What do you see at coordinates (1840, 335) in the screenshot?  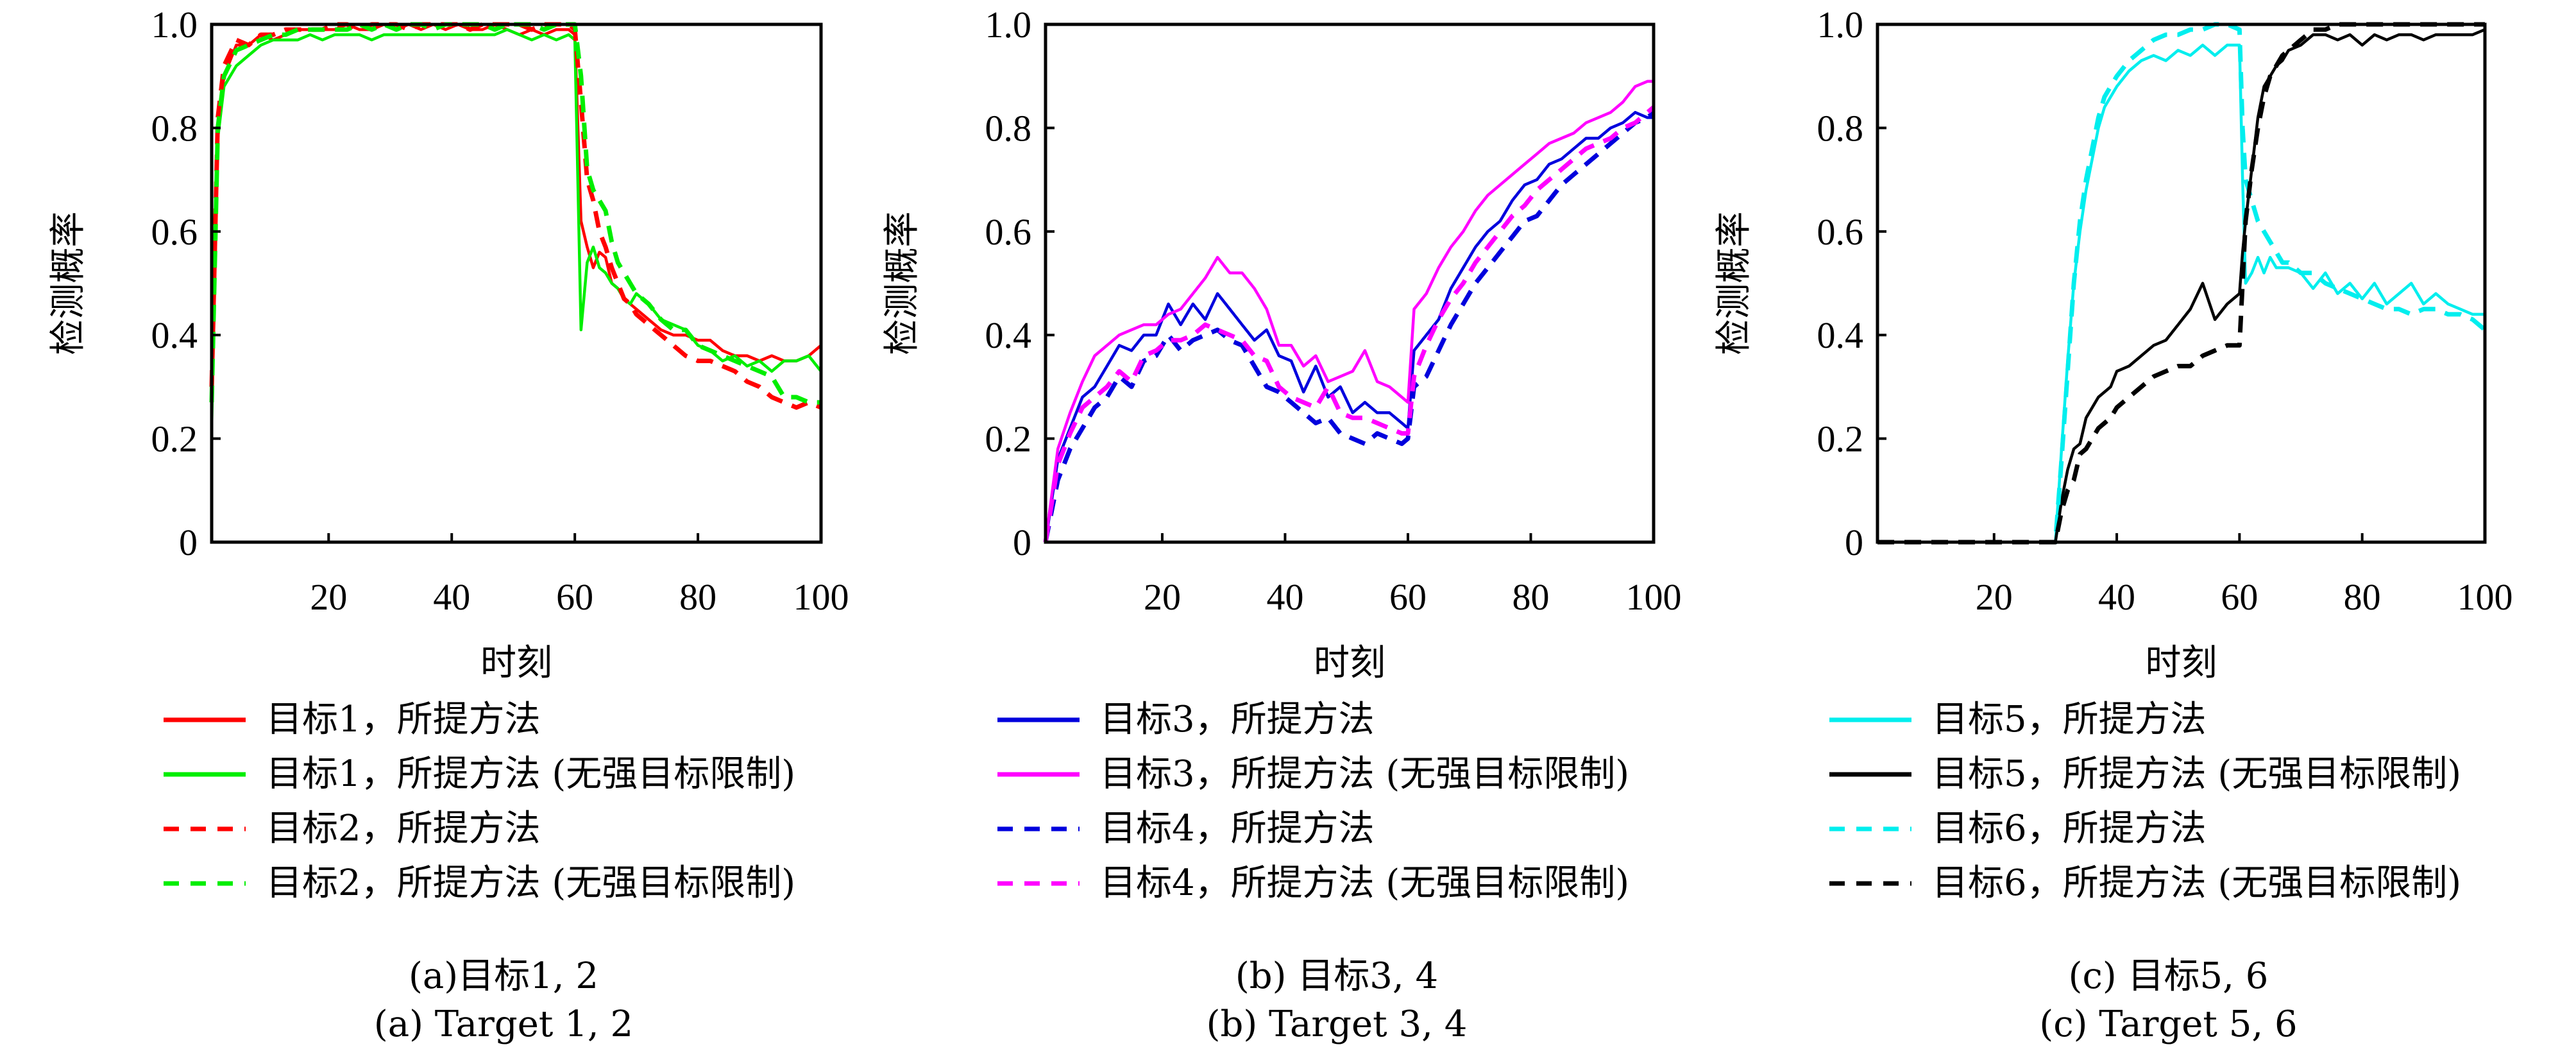 I see `y-tick-label-c: 0.4` at bounding box center [1840, 335].